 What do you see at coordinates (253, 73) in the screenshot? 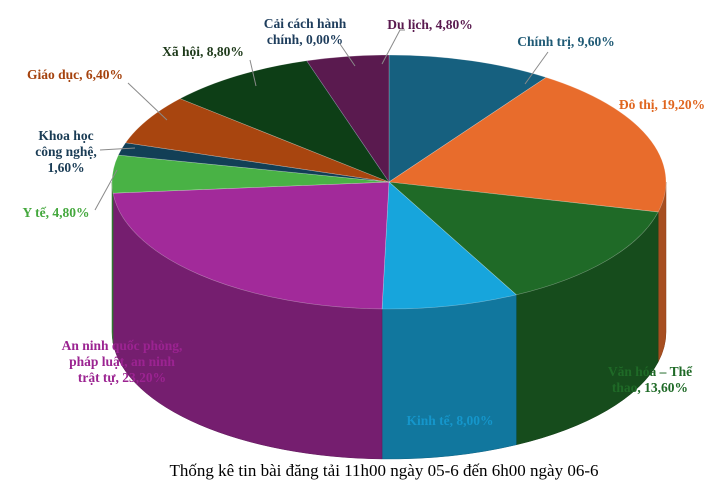
I see `leader-line-xa-hoi` at bounding box center [253, 73].